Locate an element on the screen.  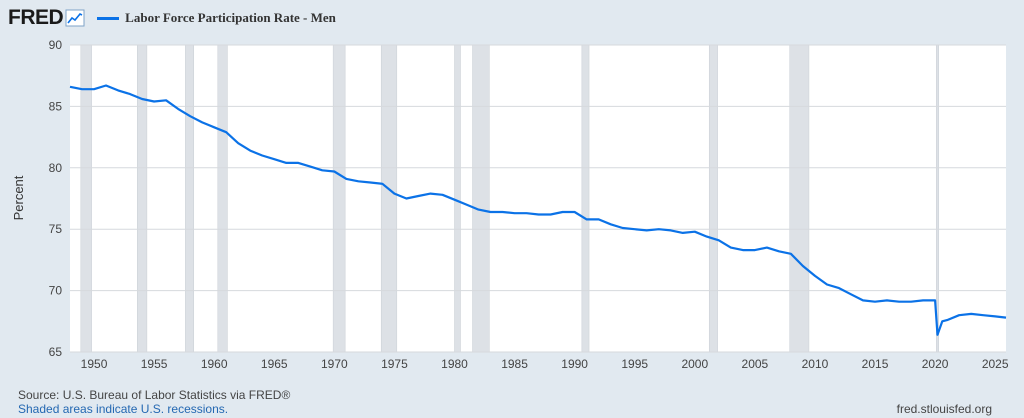
x-tick-label: 1970 is located at coordinates (334, 364).